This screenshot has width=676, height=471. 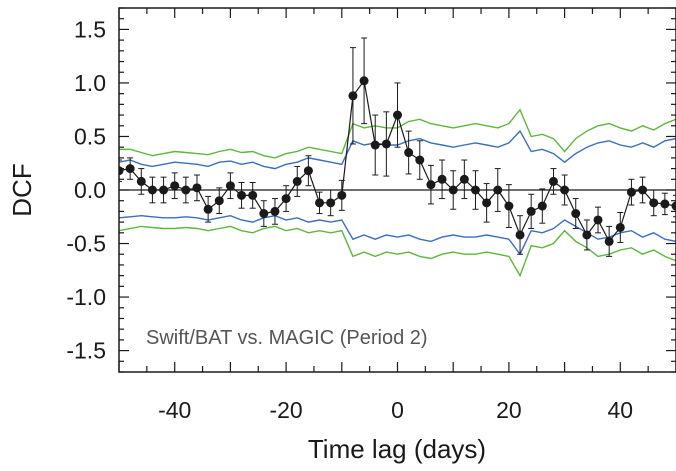 I want to click on x-tick-label: 20, so click(x=509, y=410).